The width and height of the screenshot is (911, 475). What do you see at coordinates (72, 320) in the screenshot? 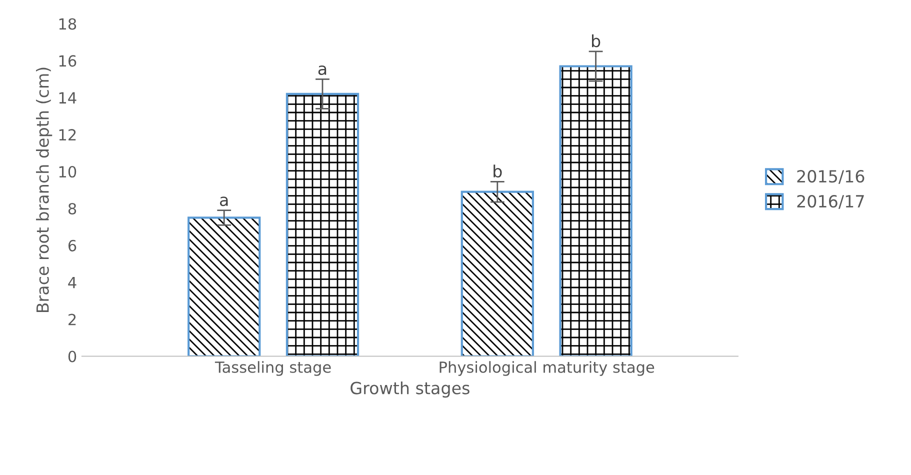
I see `y-tick-label: 2` at bounding box center [72, 320].